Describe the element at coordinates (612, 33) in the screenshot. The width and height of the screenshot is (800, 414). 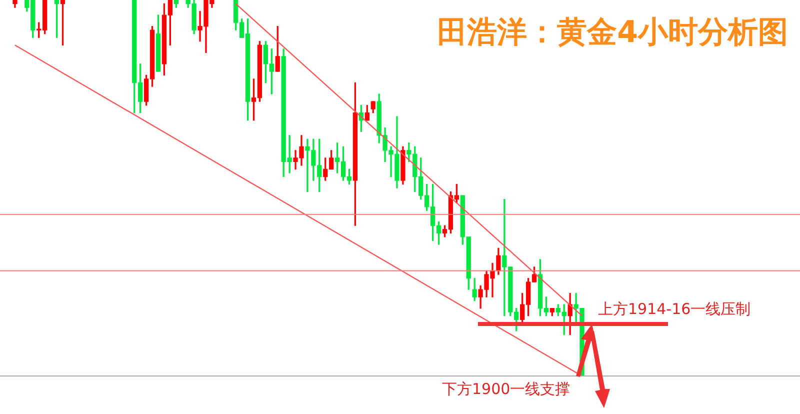
I see `text: 田浩洋：黄金4小时分析图` at that location.